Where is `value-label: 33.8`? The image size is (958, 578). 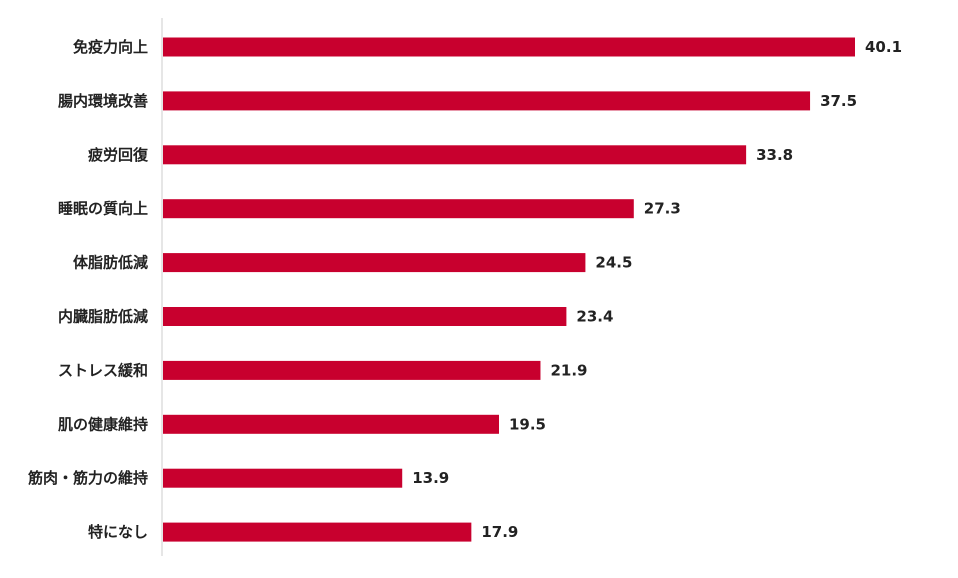 value-label: 33.8 is located at coordinates (774, 155).